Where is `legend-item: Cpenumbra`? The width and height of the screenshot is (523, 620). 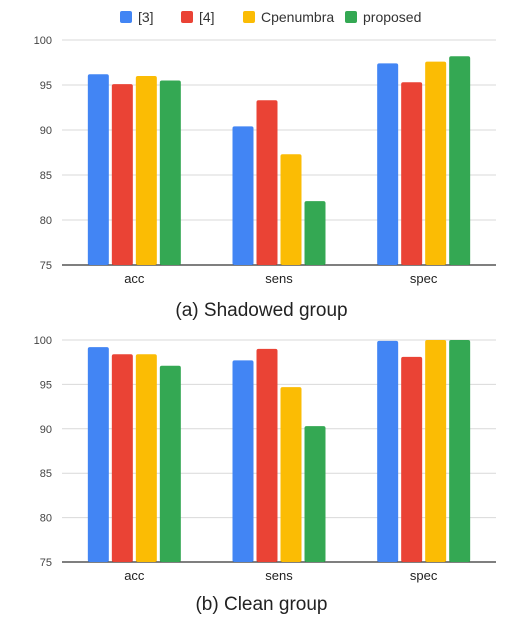 legend-item: Cpenumbra is located at coordinates (288, 17).